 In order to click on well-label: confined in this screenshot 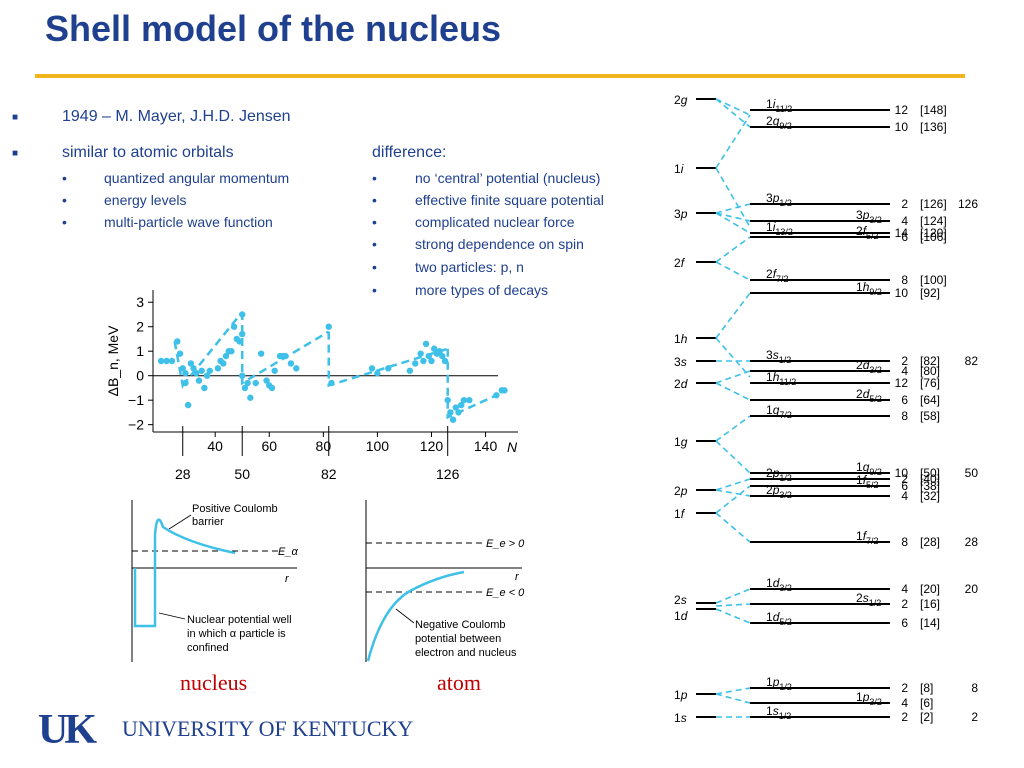, I will do `click(208, 648)`.